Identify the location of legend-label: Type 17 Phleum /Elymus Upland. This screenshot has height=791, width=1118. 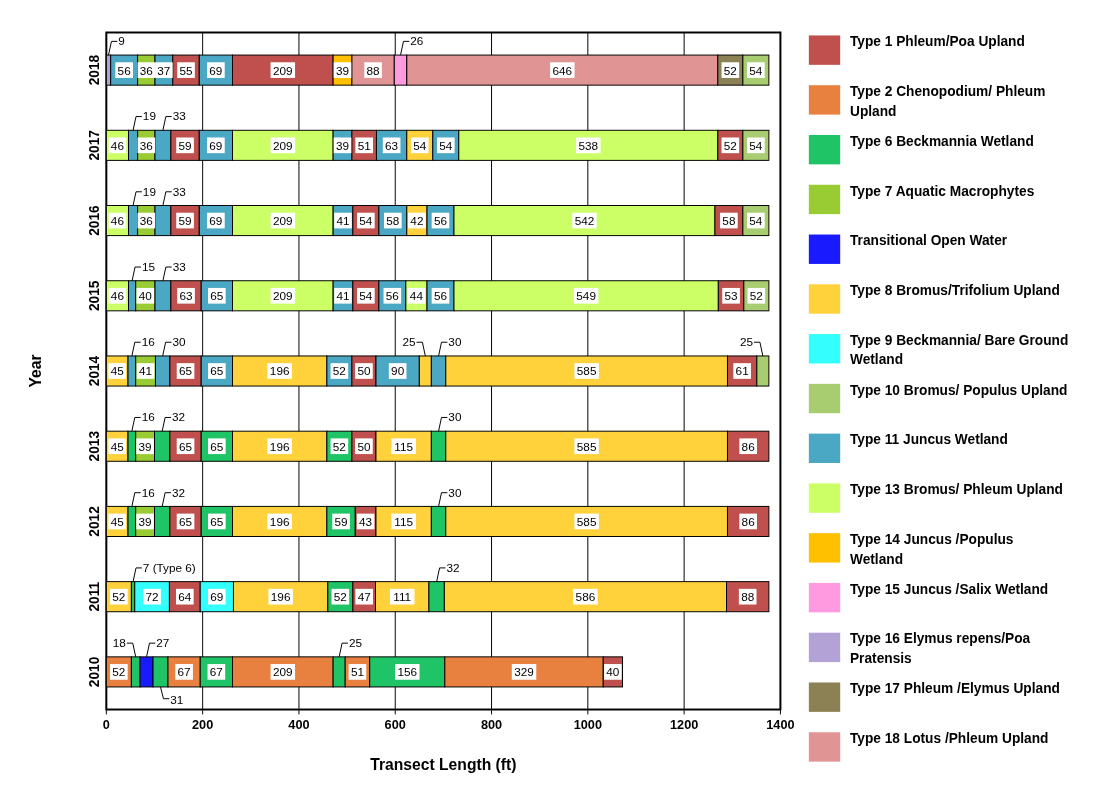
(954, 689).